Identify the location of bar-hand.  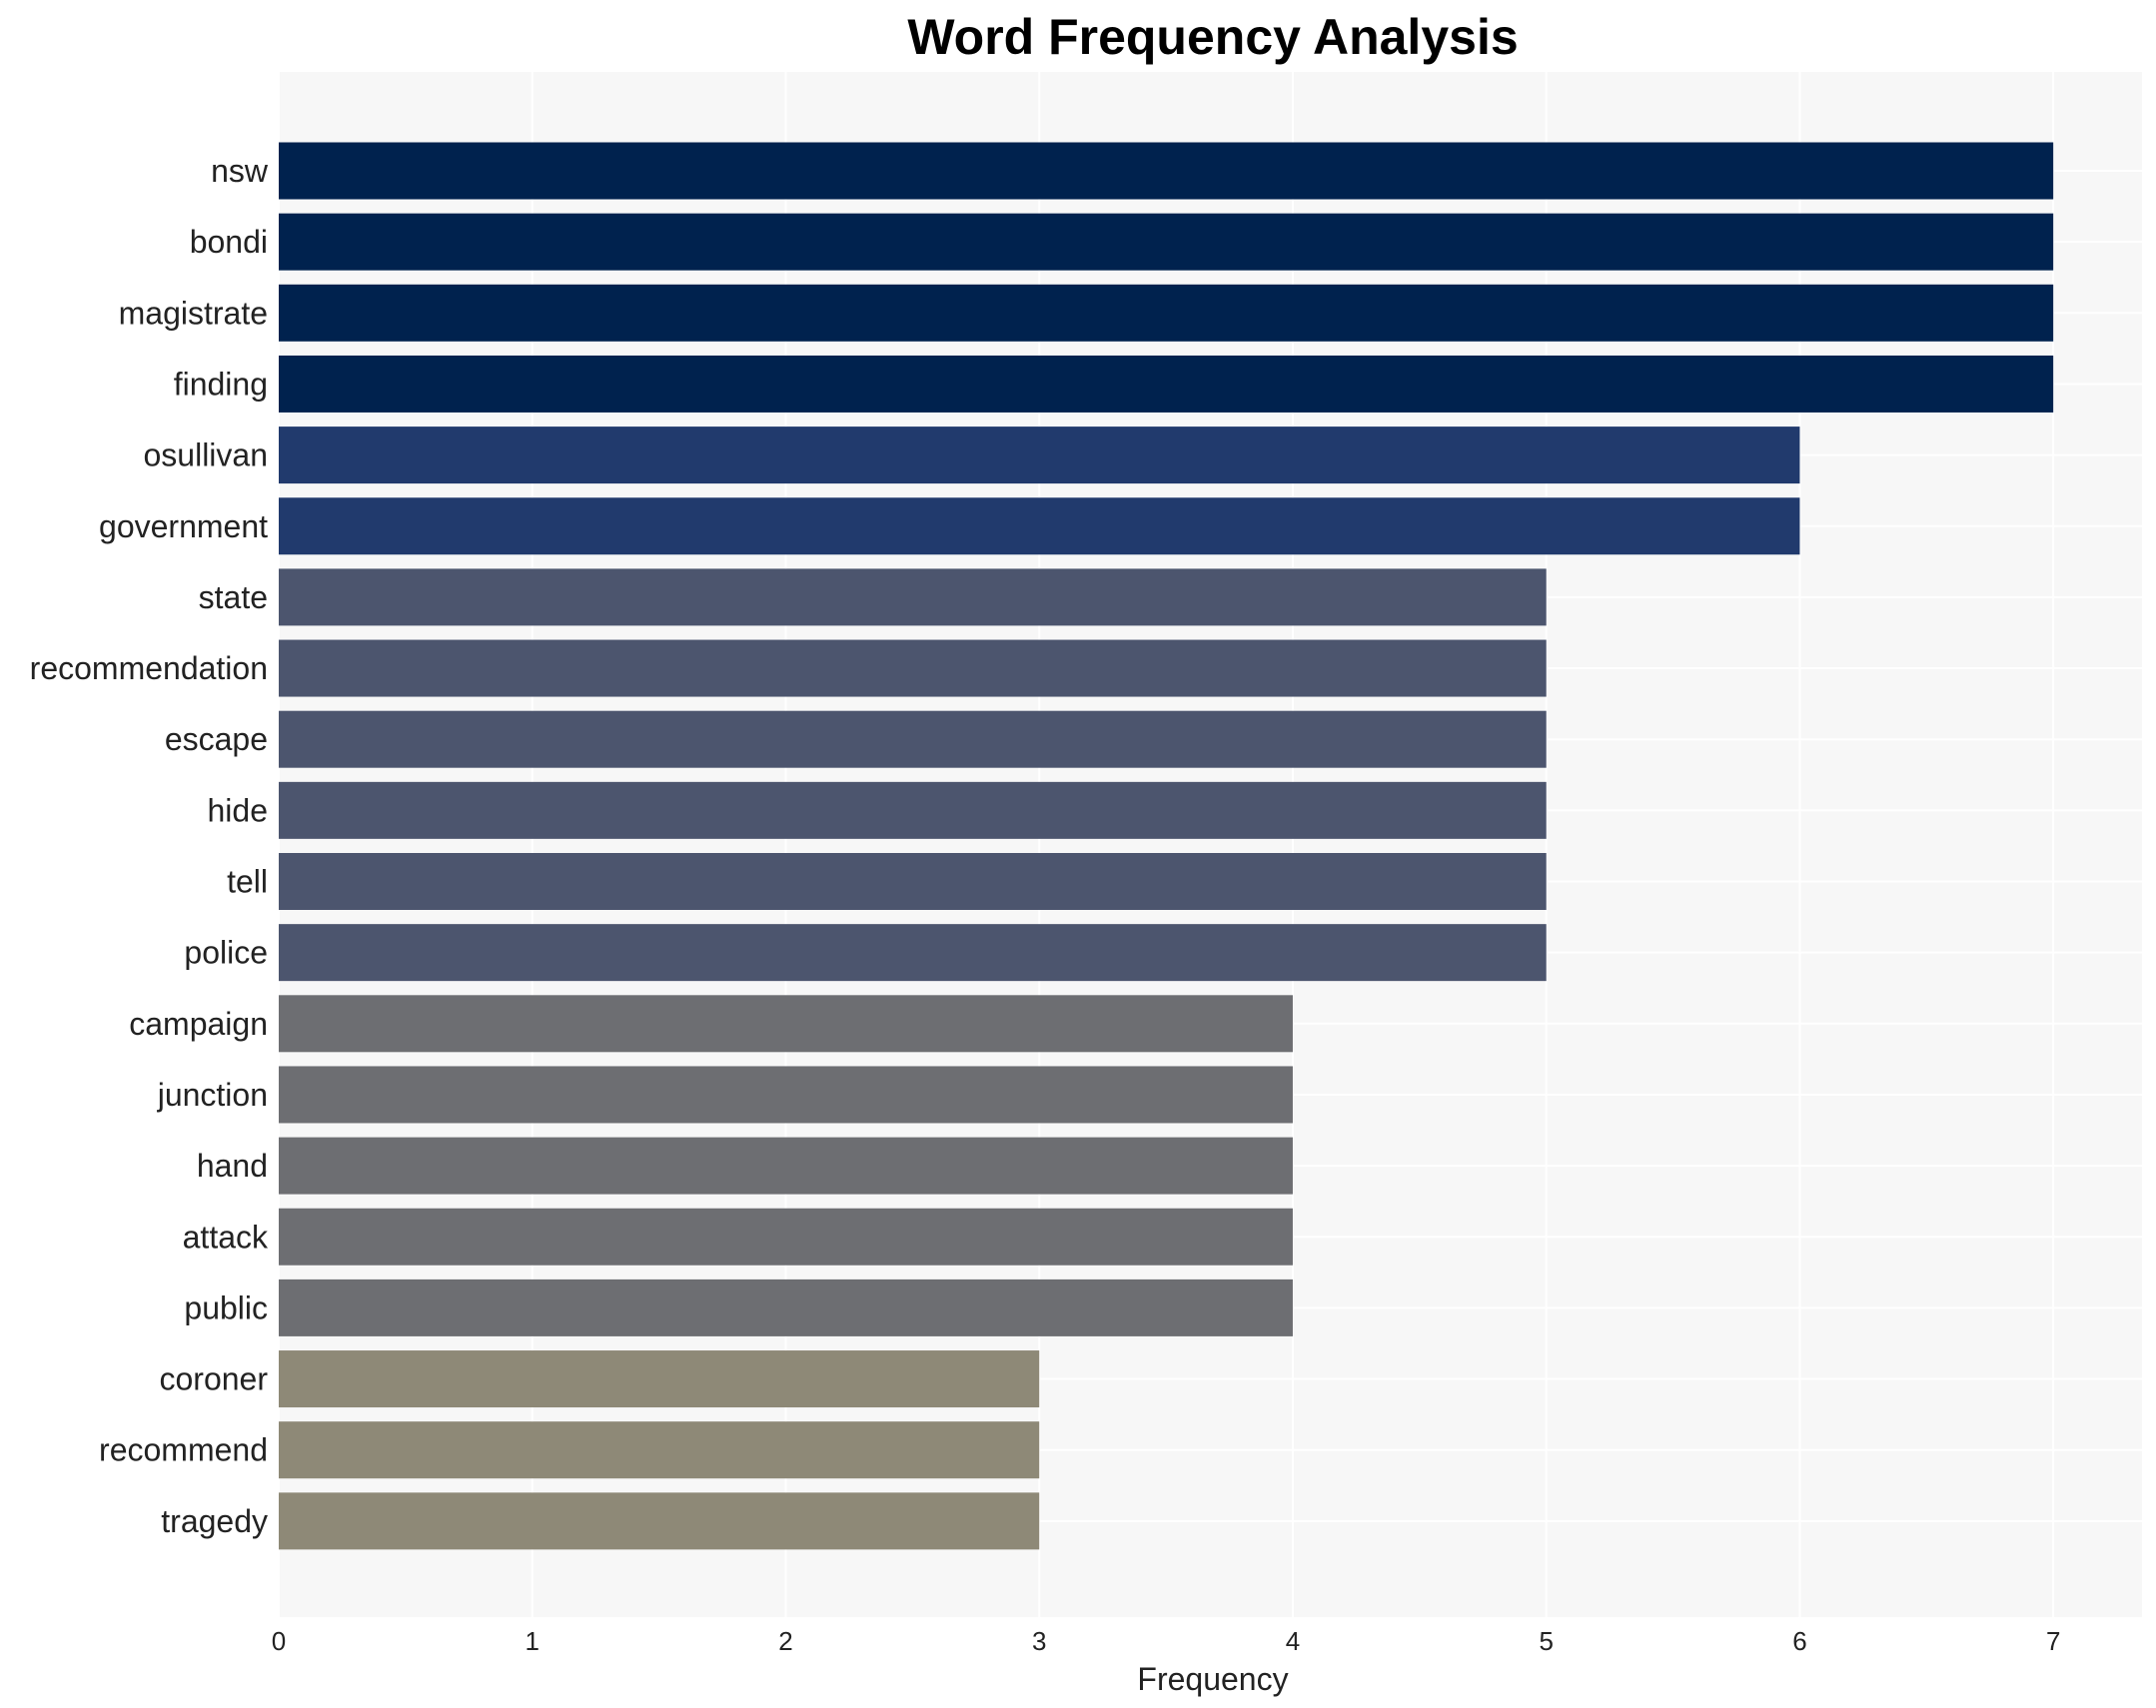
(786, 1166).